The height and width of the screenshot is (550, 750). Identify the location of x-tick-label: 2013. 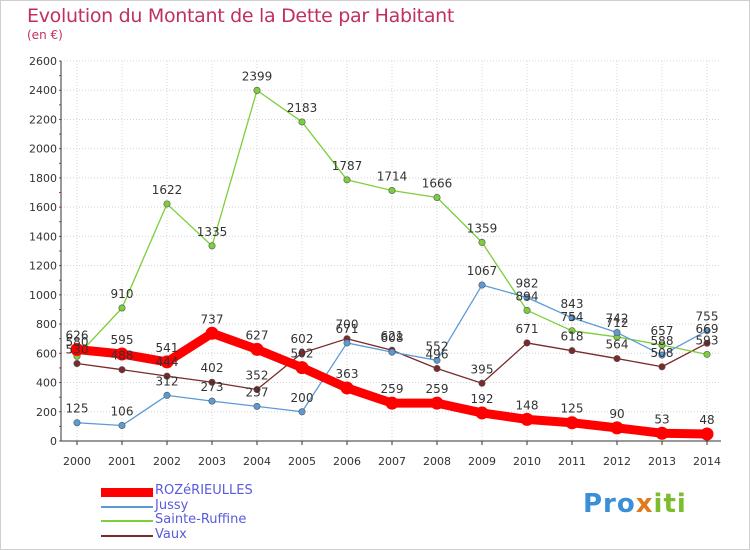
(662, 461).